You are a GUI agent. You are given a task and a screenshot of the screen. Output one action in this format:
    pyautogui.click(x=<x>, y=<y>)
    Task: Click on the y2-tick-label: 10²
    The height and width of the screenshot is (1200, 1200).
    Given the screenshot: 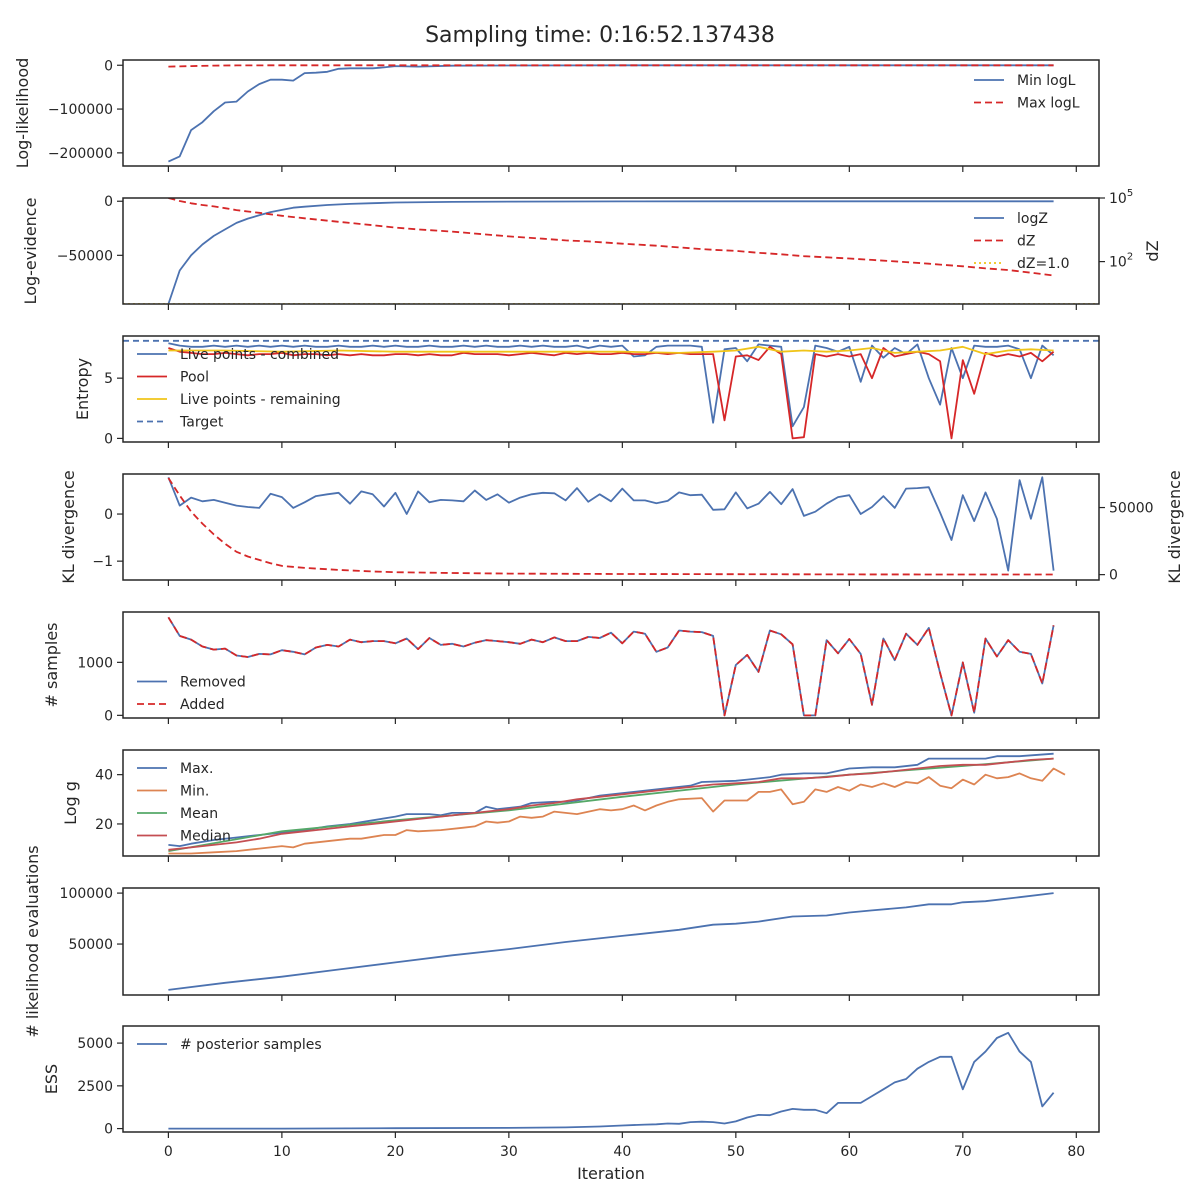 What is the action you would take?
    pyautogui.click(x=1121, y=261)
    